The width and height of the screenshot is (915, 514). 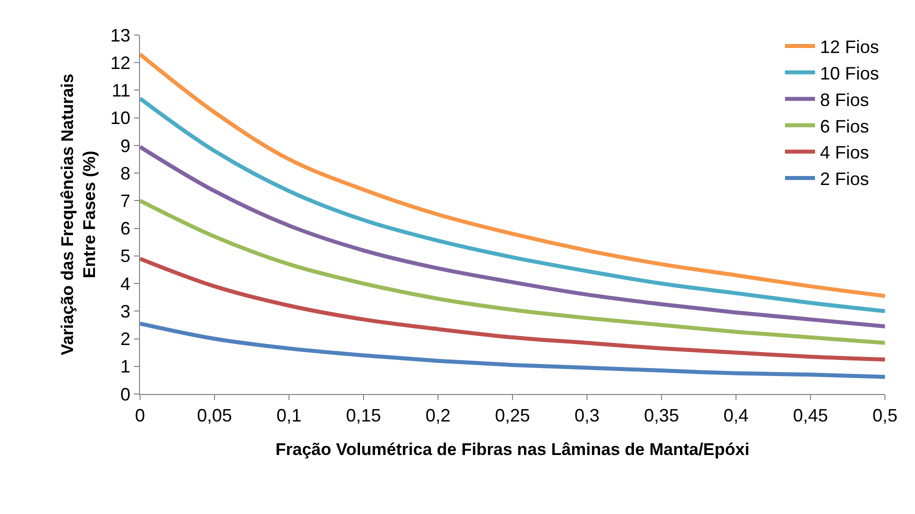 What do you see at coordinates (850, 47) in the screenshot?
I see `legend-label: 12 Fios` at bounding box center [850, 47].